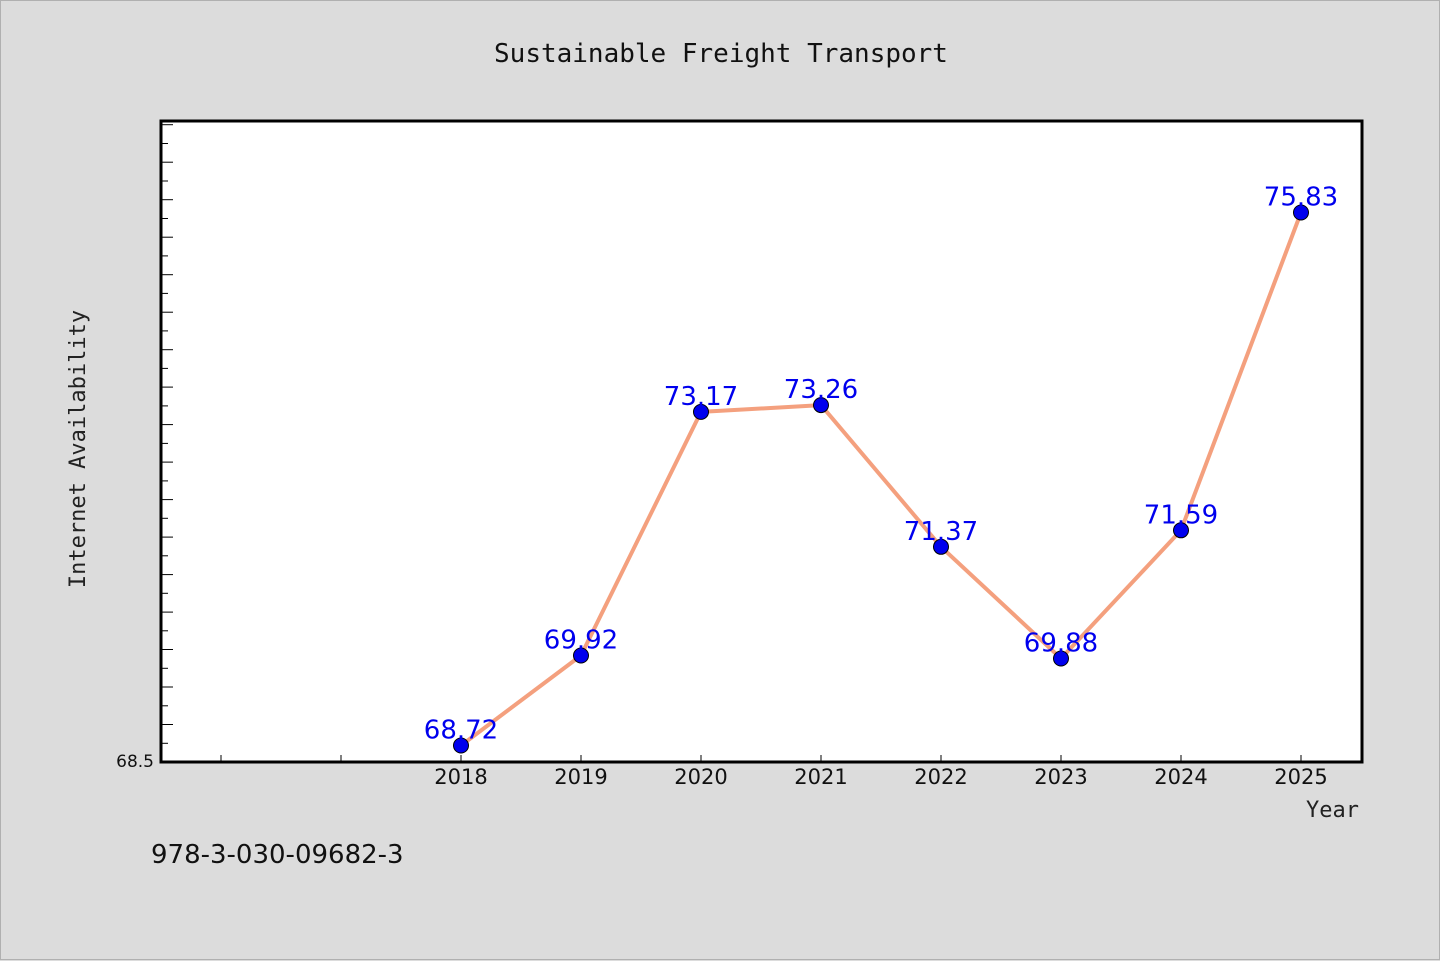  Describe the element at coordinates (581, 641) in the screenshot. I see `data-label: 69.92` at that location.